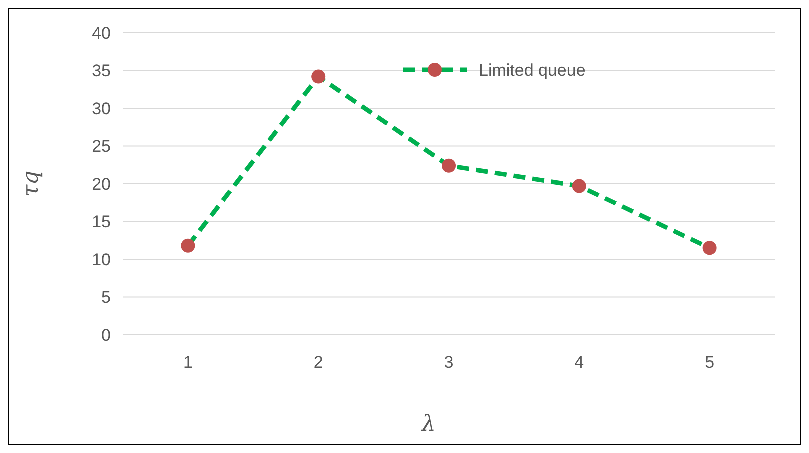  Describe the element at coordinates (101, 33) in the screenshot. I see `y-tick-label: 40` at that location.